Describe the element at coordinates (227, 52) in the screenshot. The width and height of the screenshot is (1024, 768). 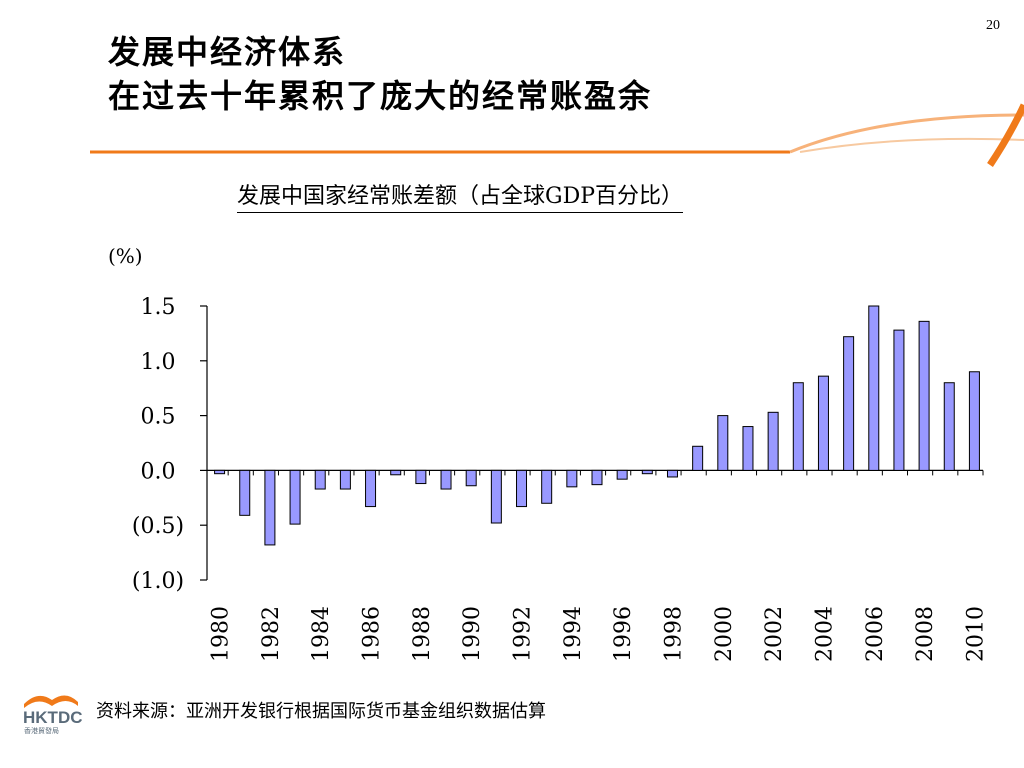
I see `slide-title-line-1: 发展中经济体系` at that location.